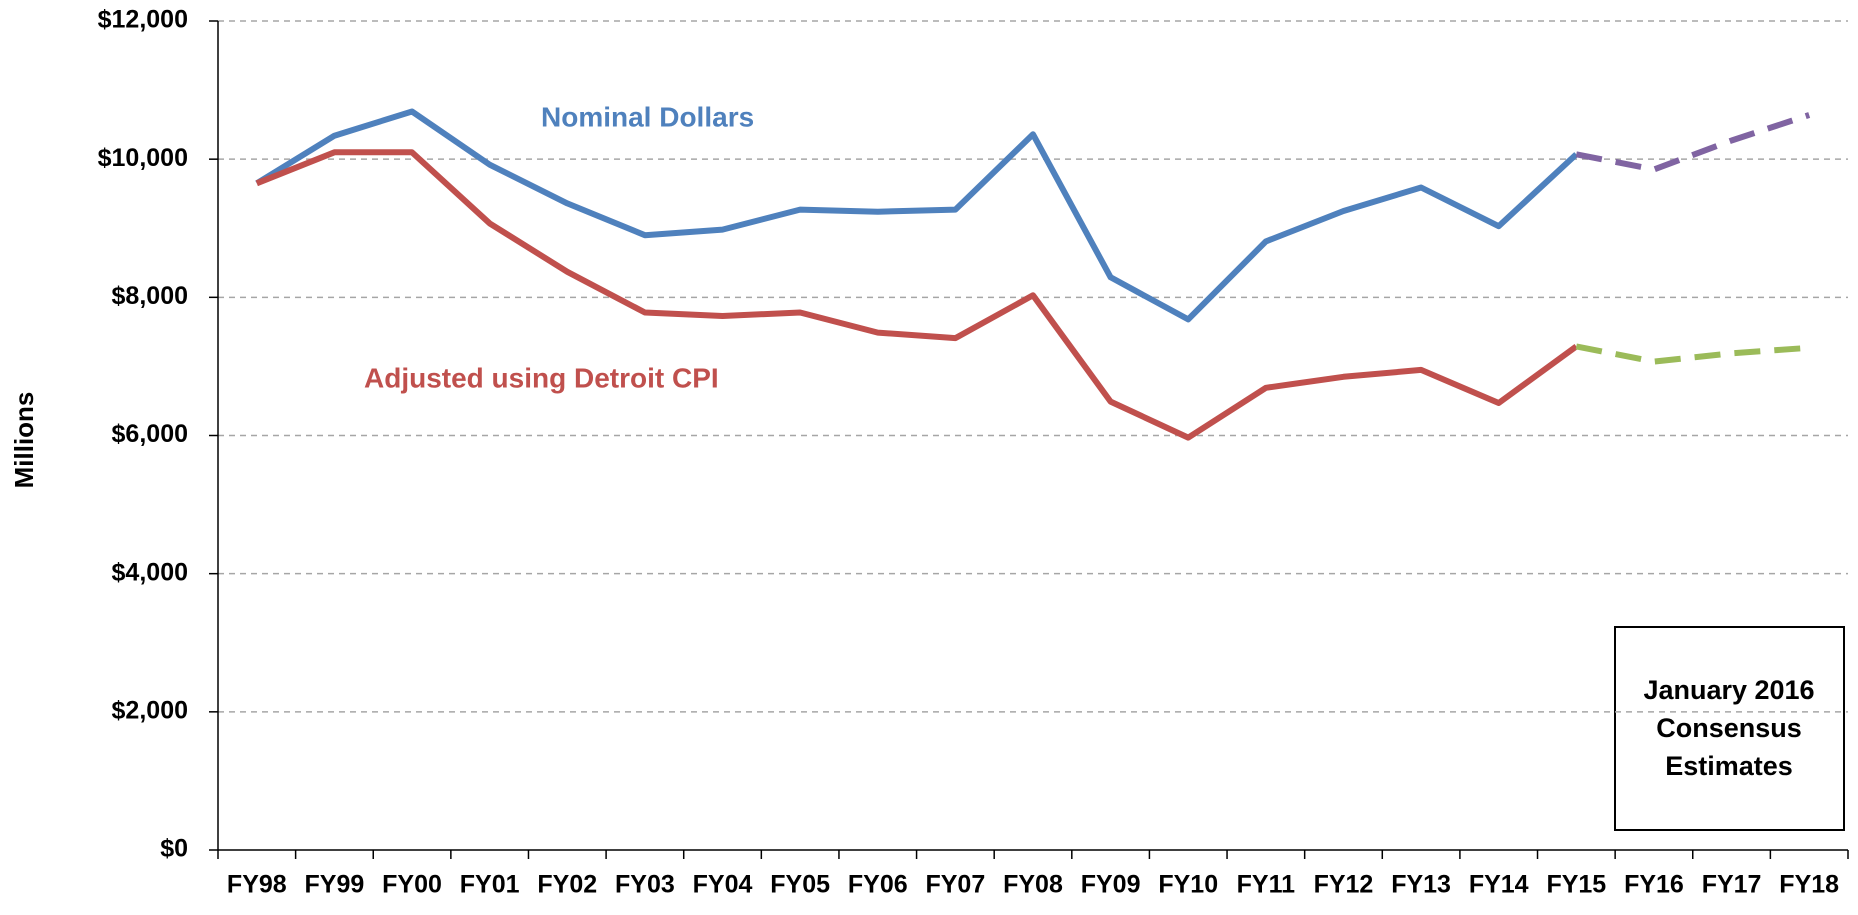 This screenshot has width=1858, height=915. Describe the element at coordinates (1499, 885) in the screenshot. I see `x-tick-label: FY14` at that location.